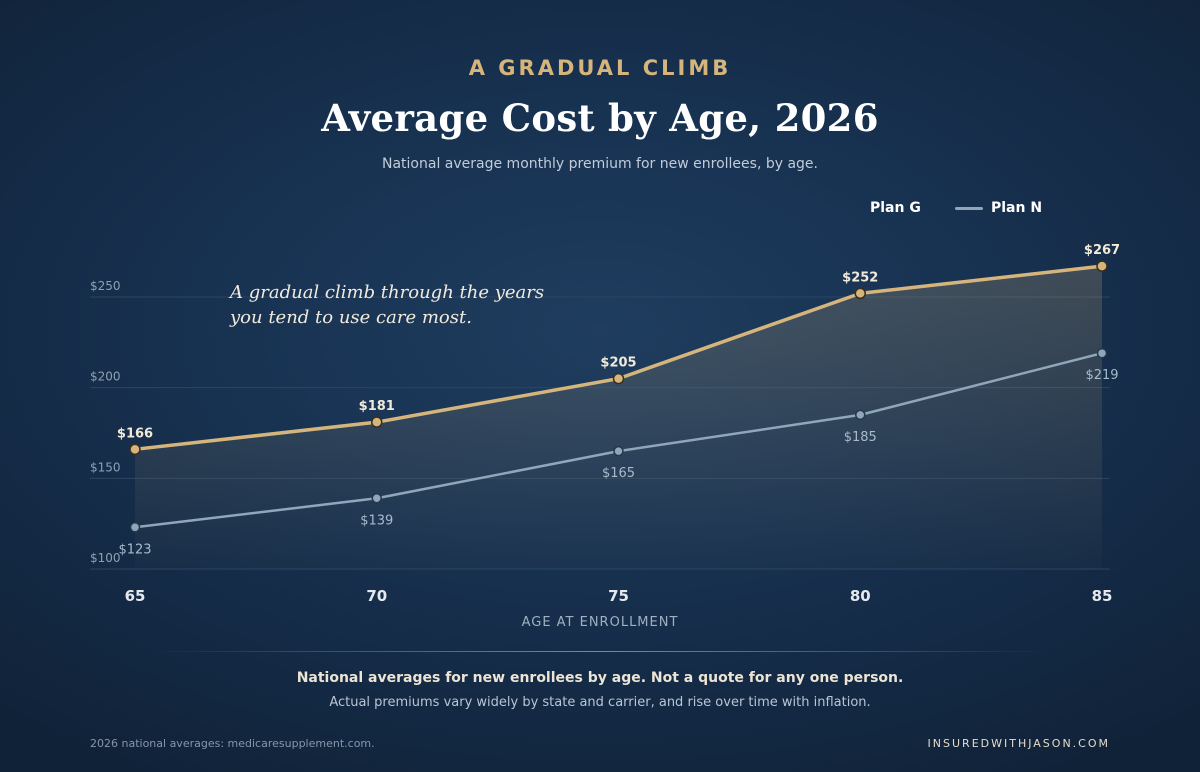 The width and height of the screenshot is (1200, 772). Describe the element at coordinates (105, 467) in the screenshot. I see `y-tick-label: $150` at that location.